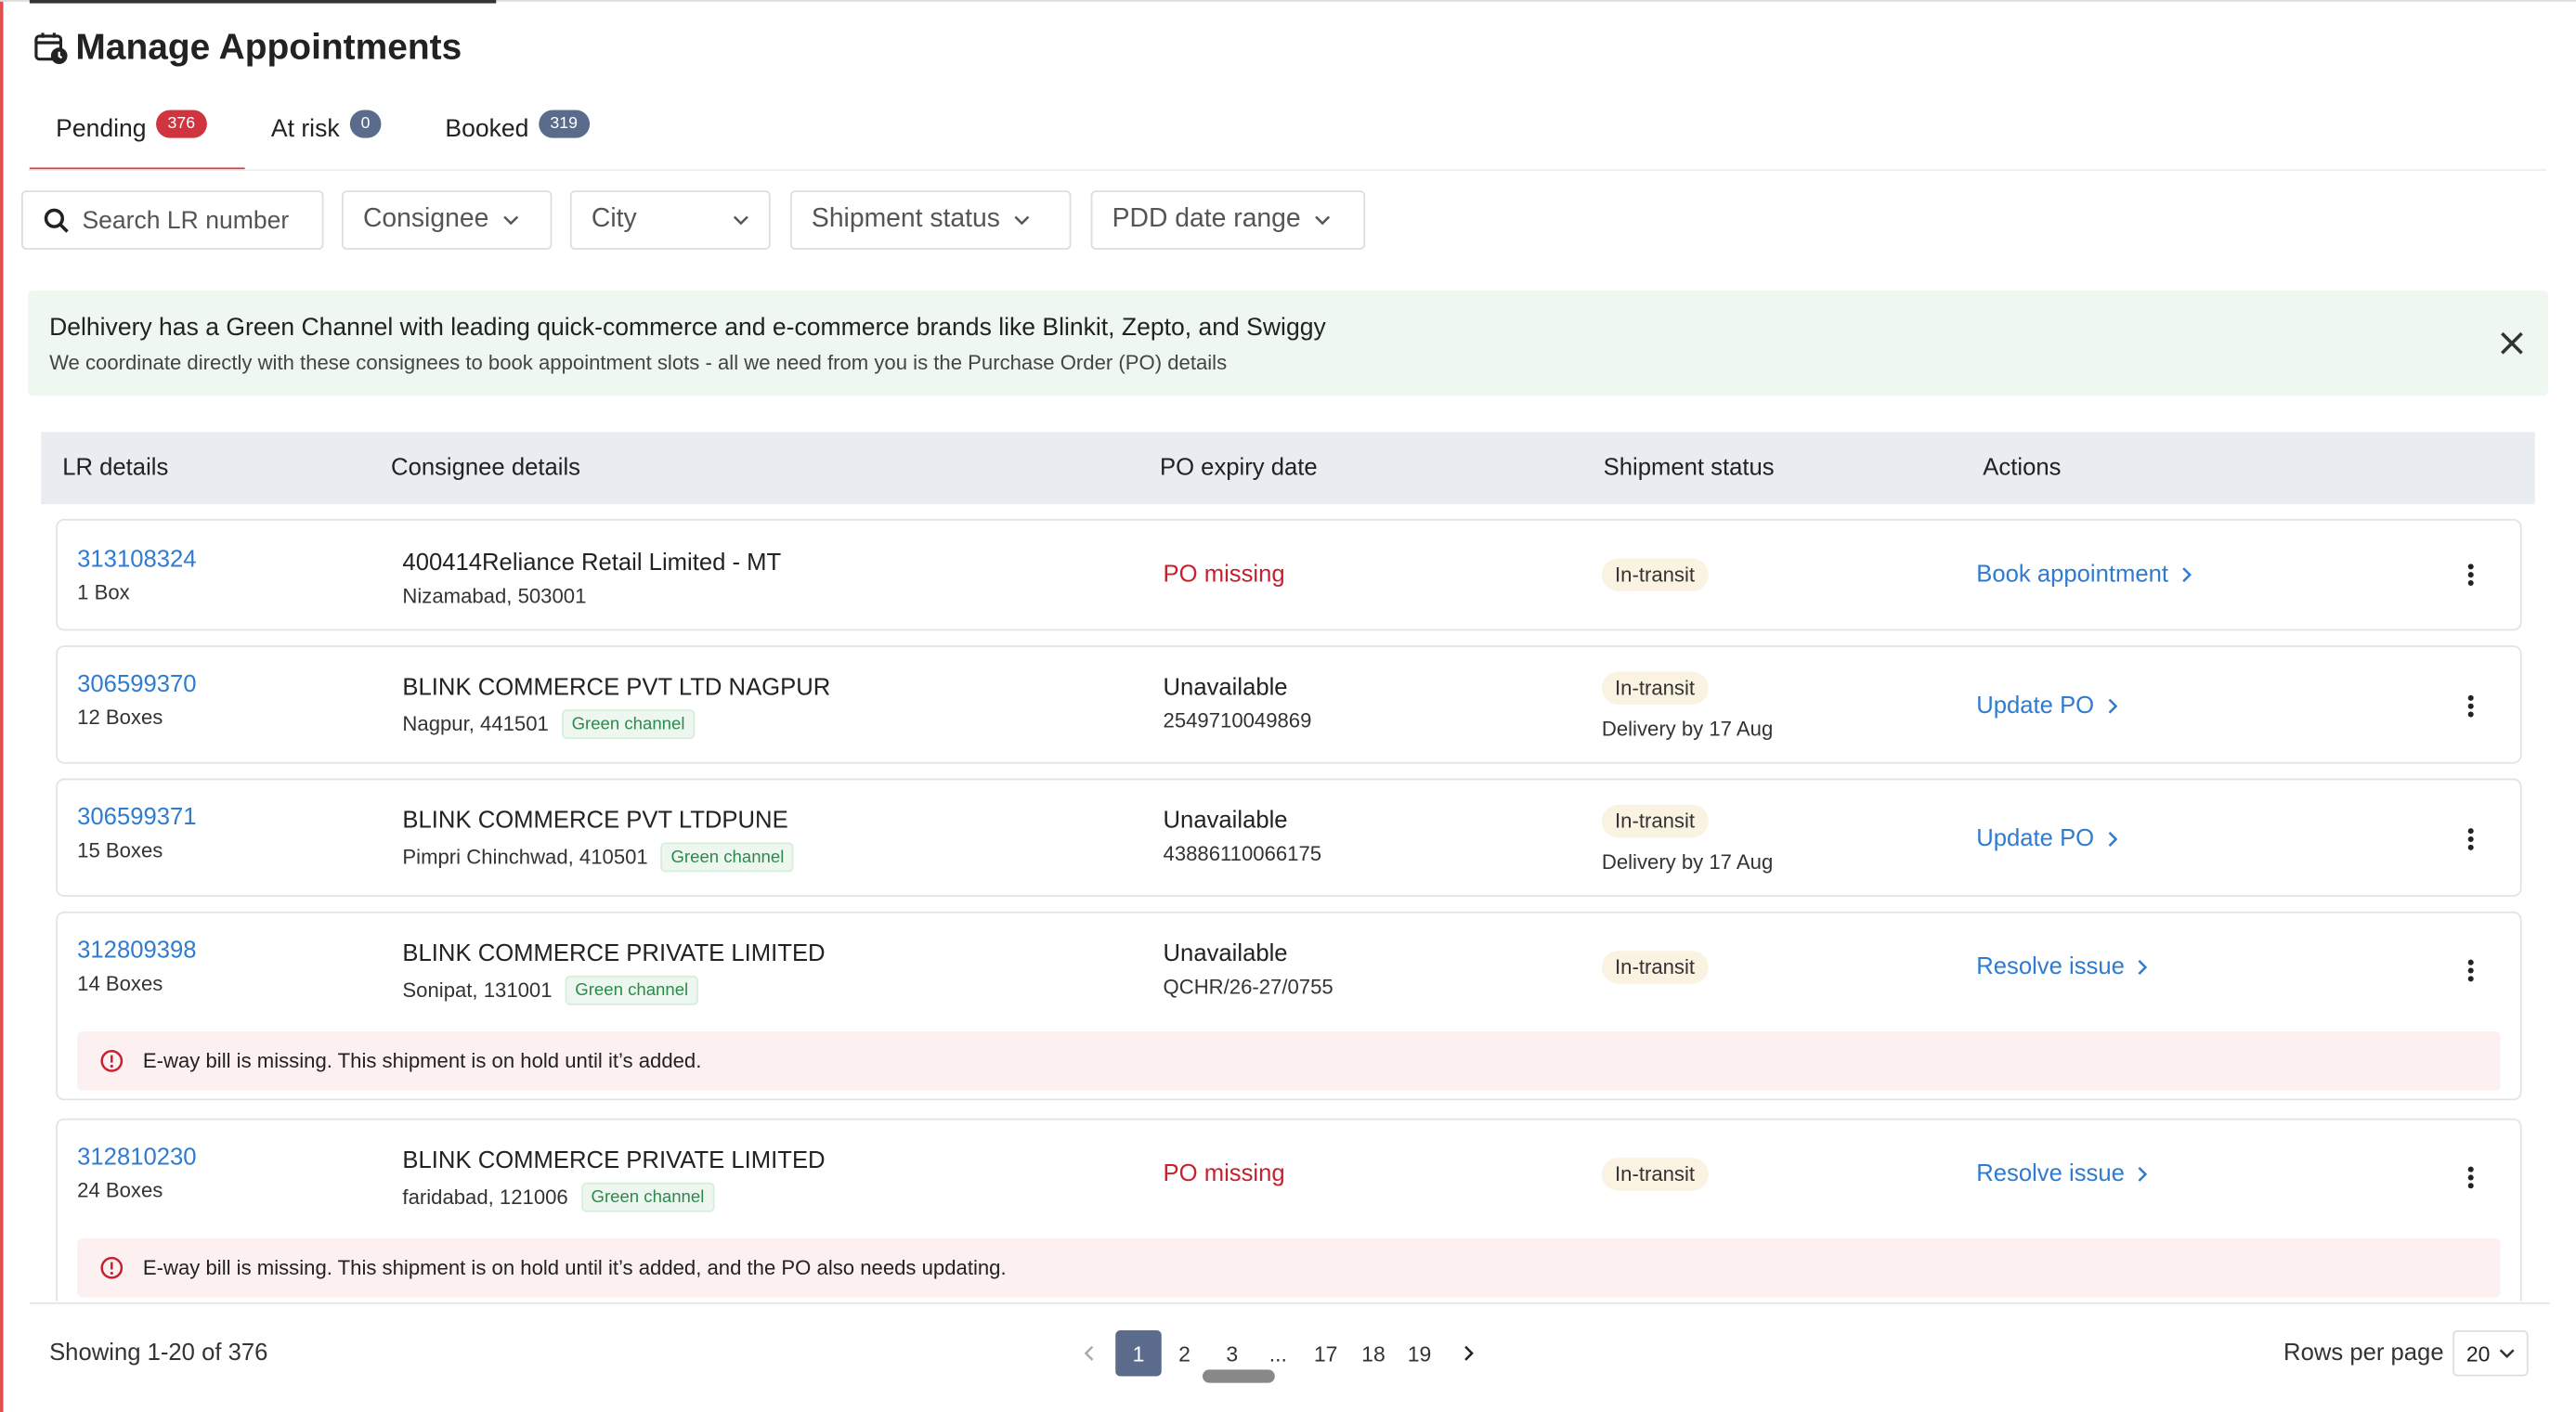  I want to click on action-link: Book appointment, so click(2084, 575).